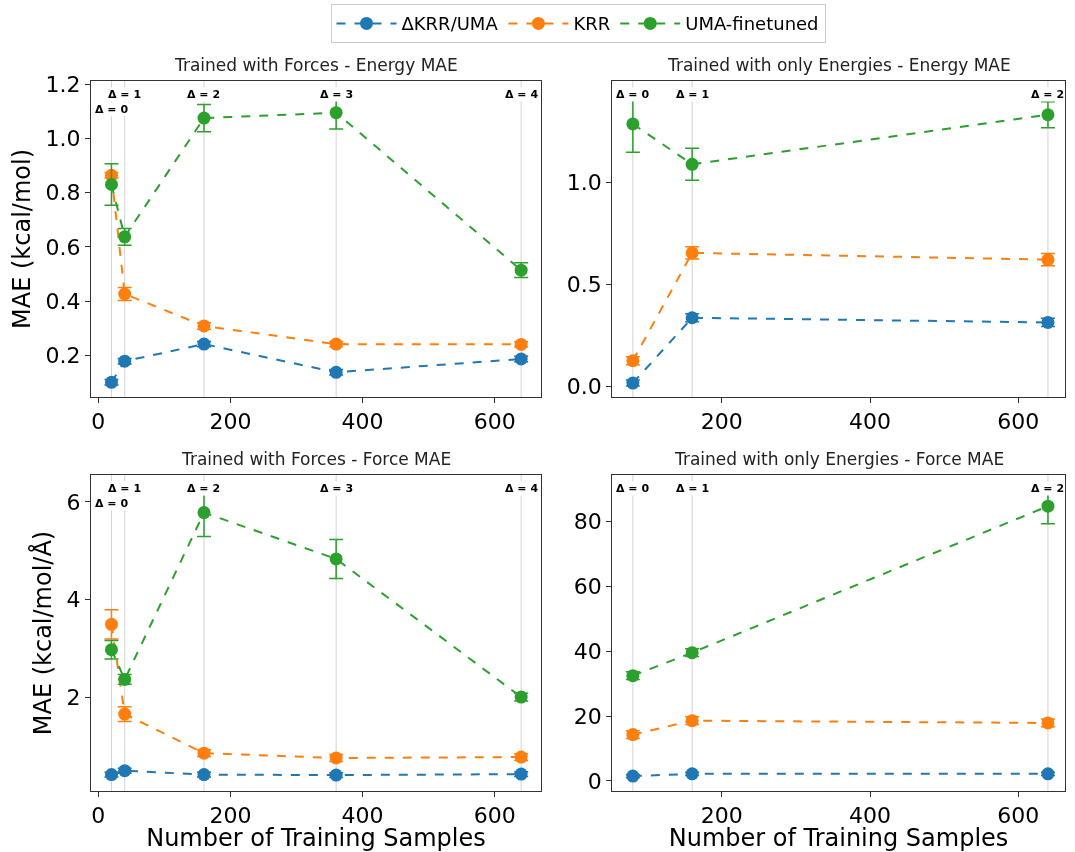 This screenshot has height=852, width=1075. What do you see at coordinates (752, 24) in the screenshot?
I see `legend-label: UMA-finetuned` at bounding box center [752, 24].